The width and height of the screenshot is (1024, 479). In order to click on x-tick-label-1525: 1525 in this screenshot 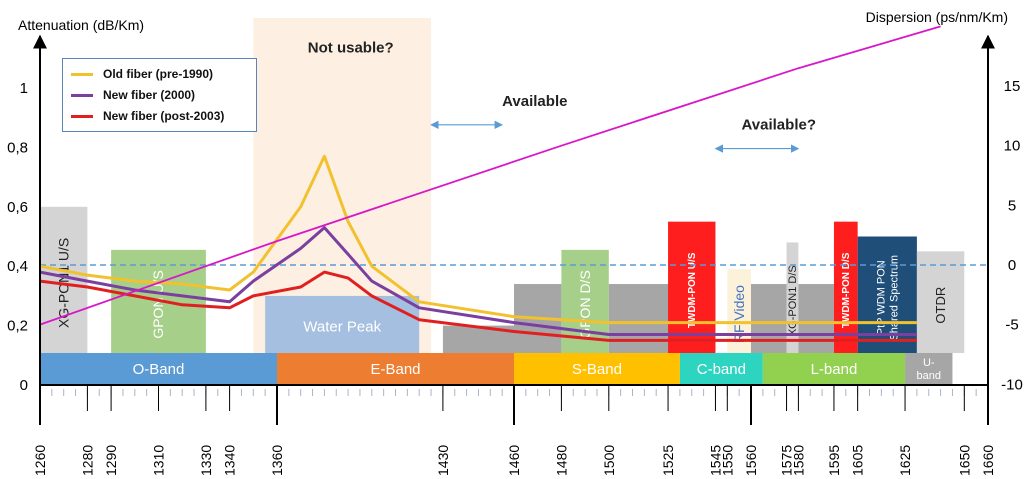, I will do `click(668, 460)`.